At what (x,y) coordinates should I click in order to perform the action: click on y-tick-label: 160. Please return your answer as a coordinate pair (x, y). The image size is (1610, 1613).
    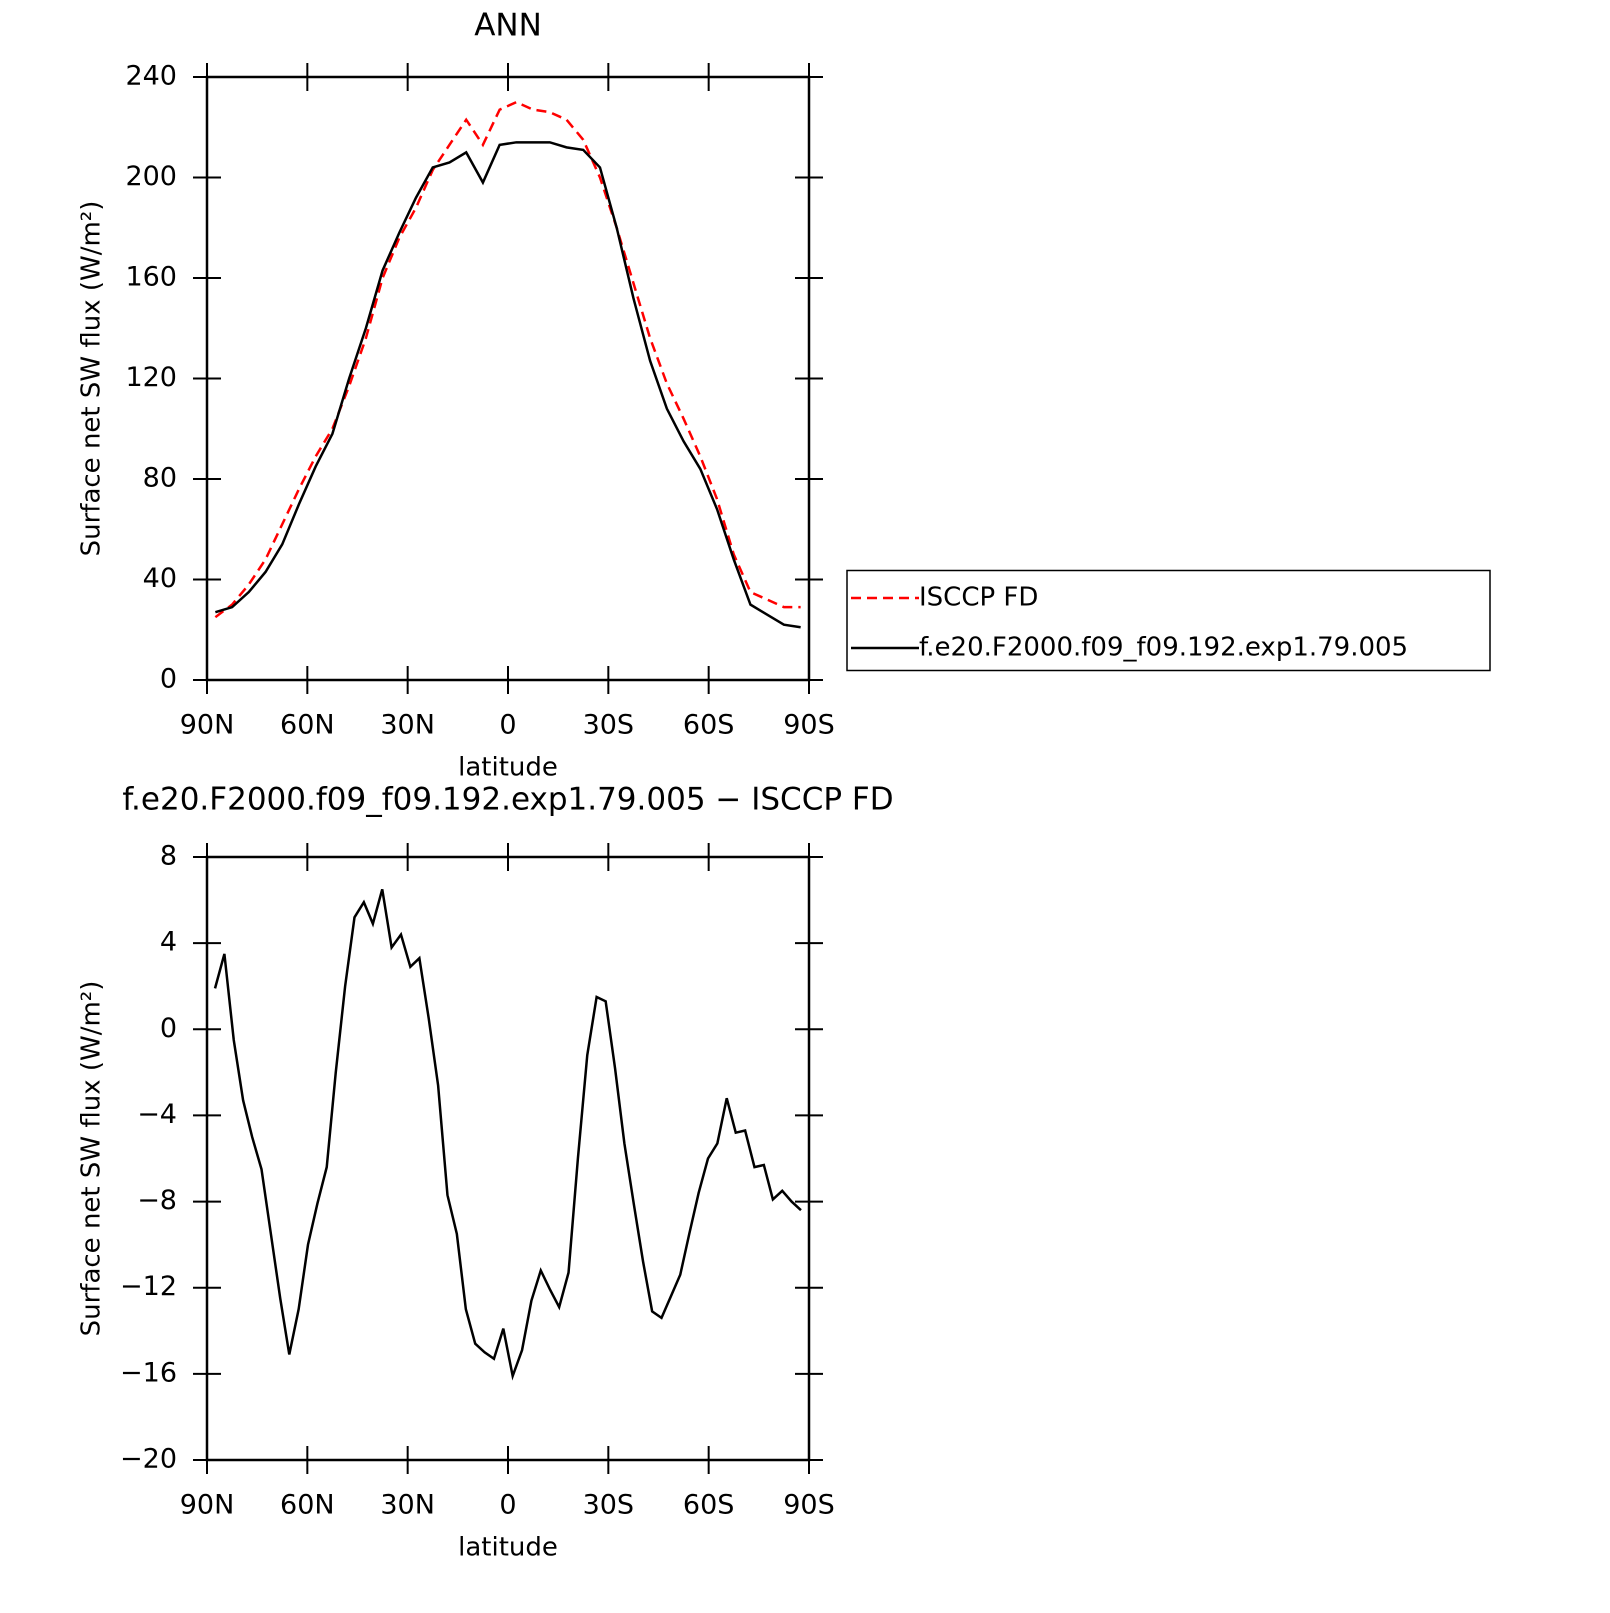
    Looking at the image, I should click on (151, 277).